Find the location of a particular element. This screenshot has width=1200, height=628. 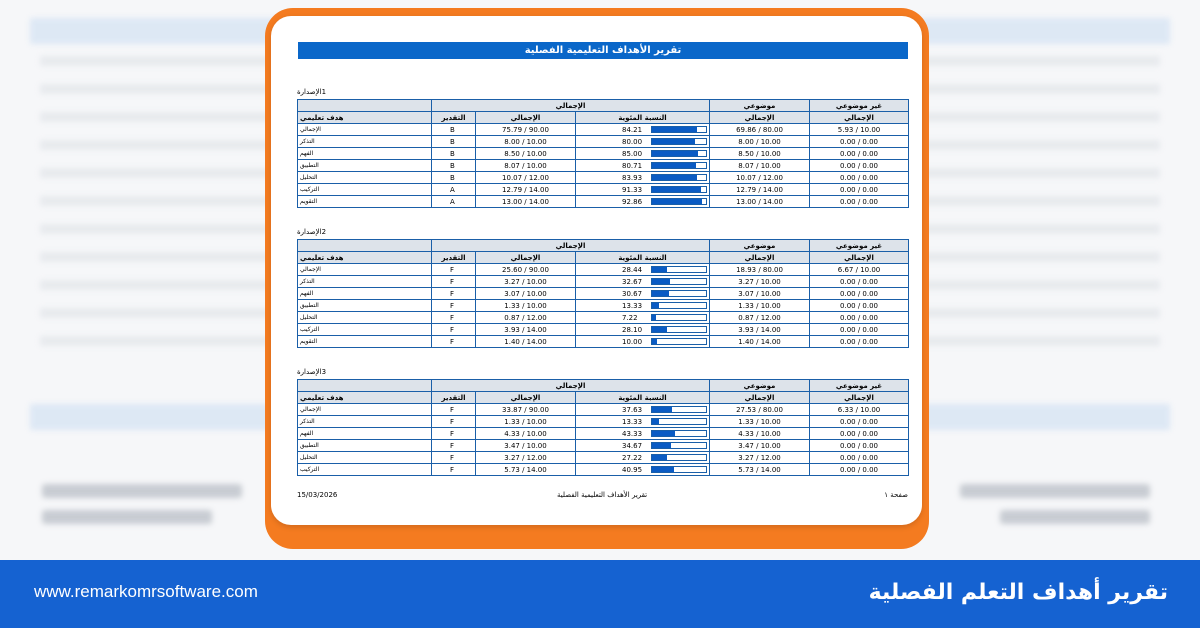

header-non-objective: غير موضوعي is located at coordinates (859, 105).